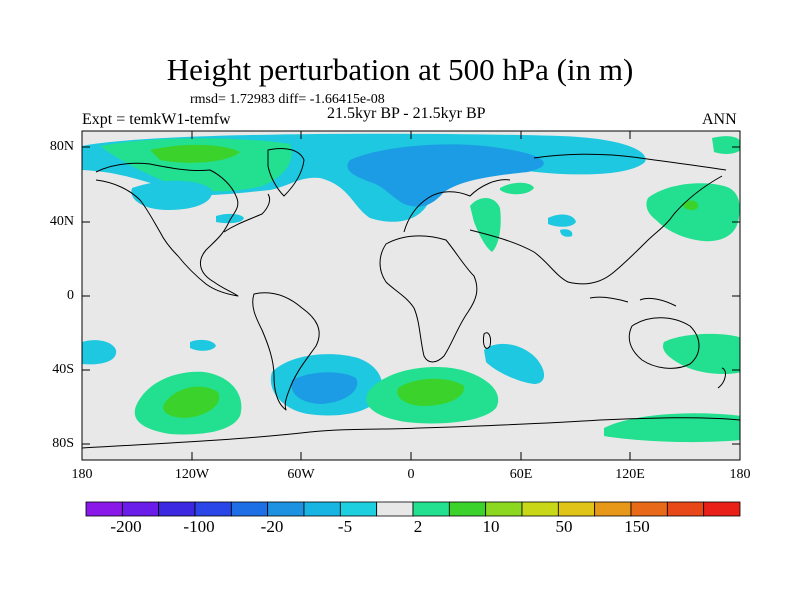 The image size is (800, 600). Describe the element at coordinates (514, 363) in the screenshot. I see `contour-blue-indian-ocean` at that location.